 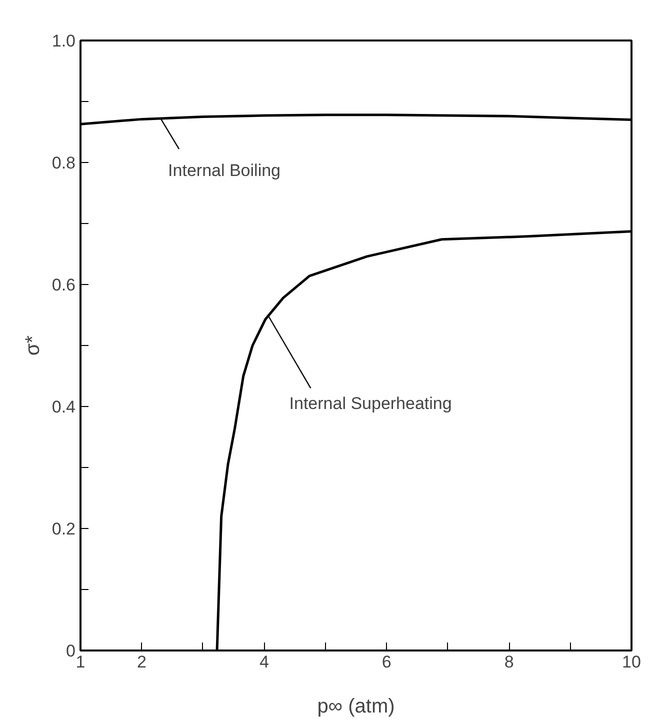 I want to click on y-tick-label: 0.2, so click(x=64, y=529).